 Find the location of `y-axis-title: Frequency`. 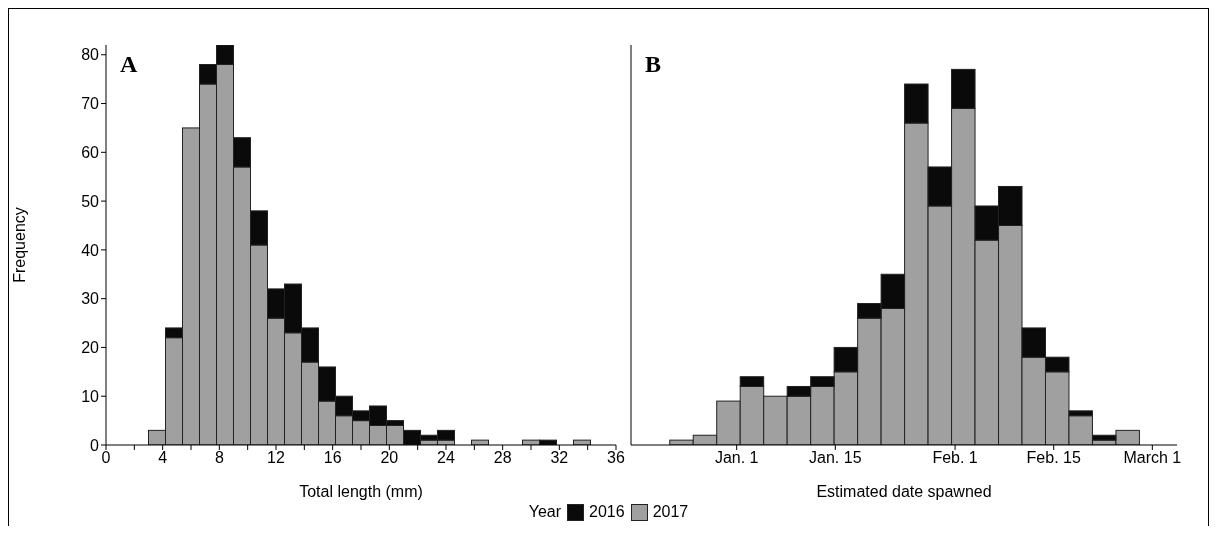

y-axis-title: Frequency is located at coordinates (19, 245).